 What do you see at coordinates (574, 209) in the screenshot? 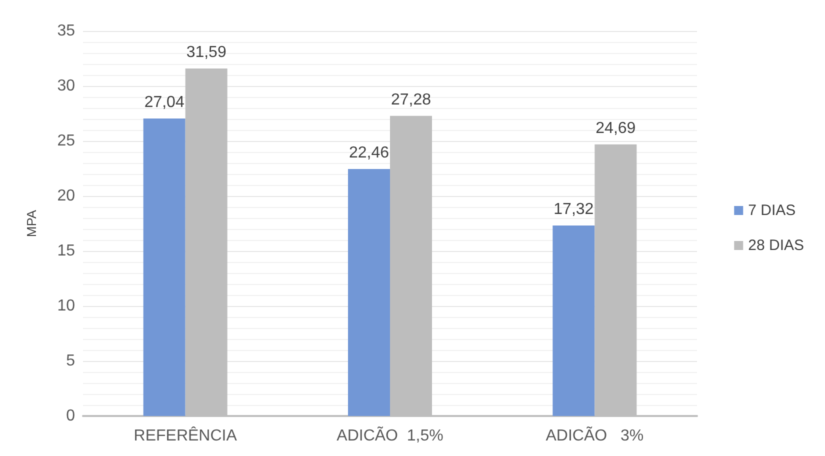
I see `data-label: 17,32` at bounding box center [574, 209].